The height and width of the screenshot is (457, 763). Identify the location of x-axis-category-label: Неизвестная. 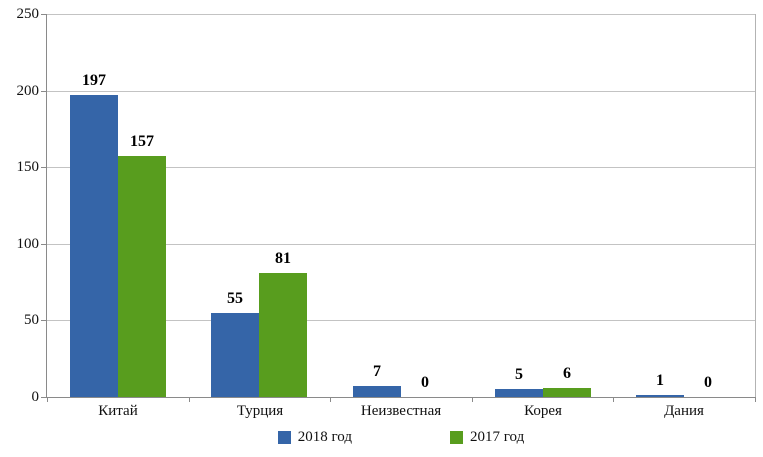
(401, 411).